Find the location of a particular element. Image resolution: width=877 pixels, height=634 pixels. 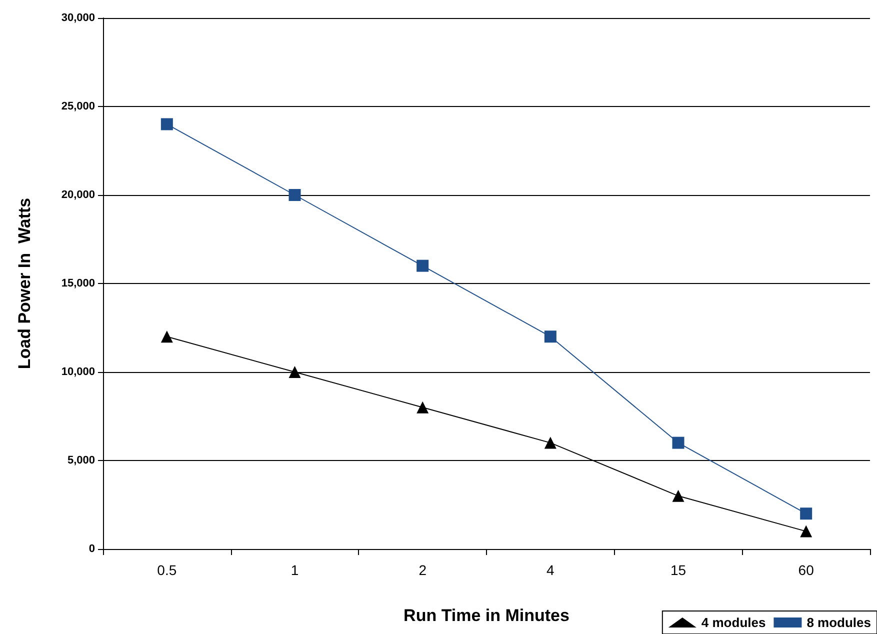

x-tick-label: 15 is located at coordinates (678, 570).